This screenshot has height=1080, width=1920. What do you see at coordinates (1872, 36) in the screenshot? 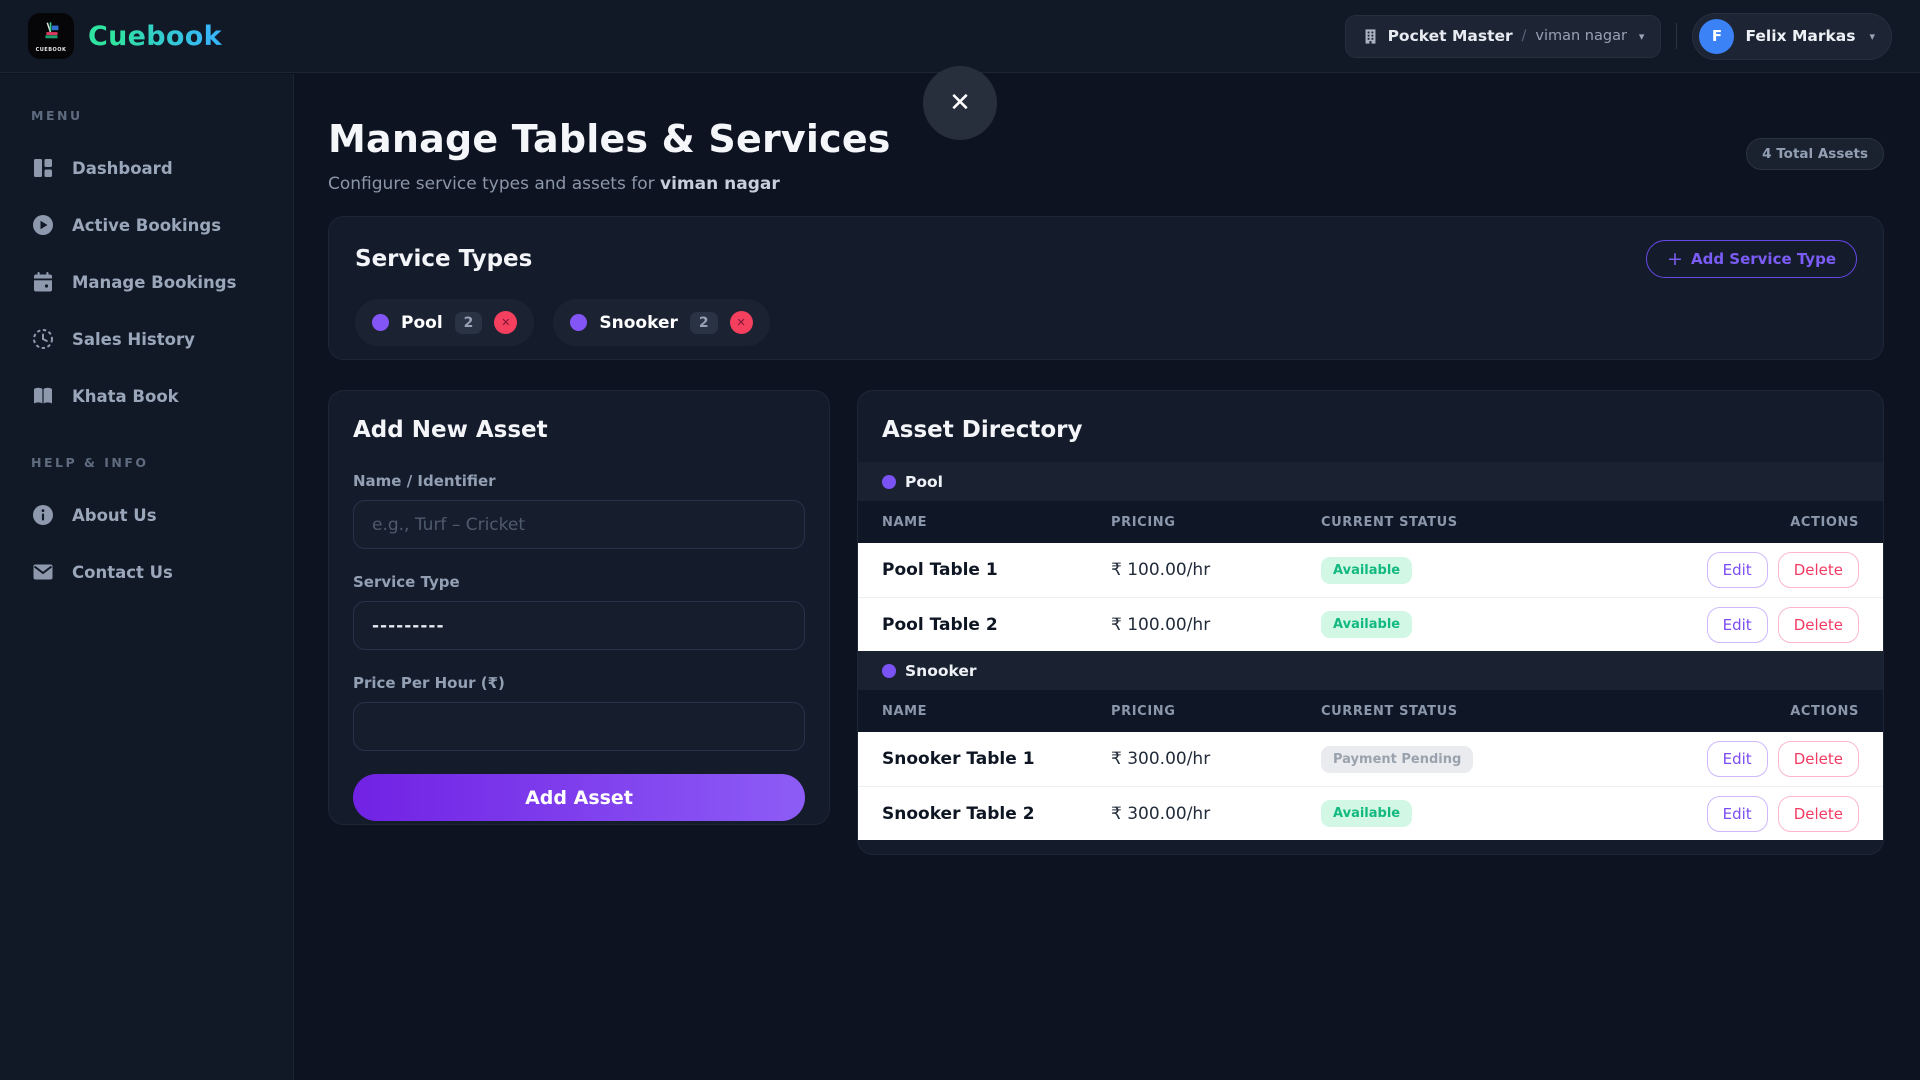
I see `chevron-down-icon: ▾` at bounding box center [1872, 36].